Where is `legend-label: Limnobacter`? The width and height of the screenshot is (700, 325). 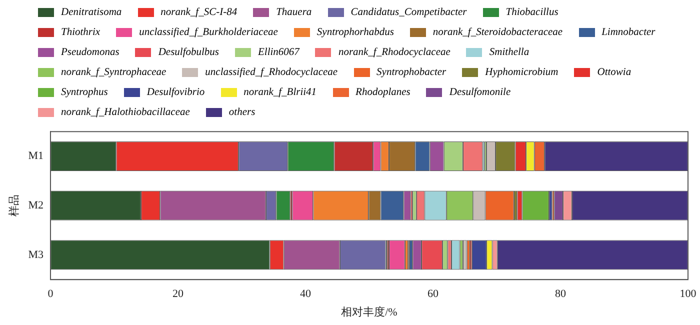
legend-label: Limnobacter is located at coordinates (629, 32).